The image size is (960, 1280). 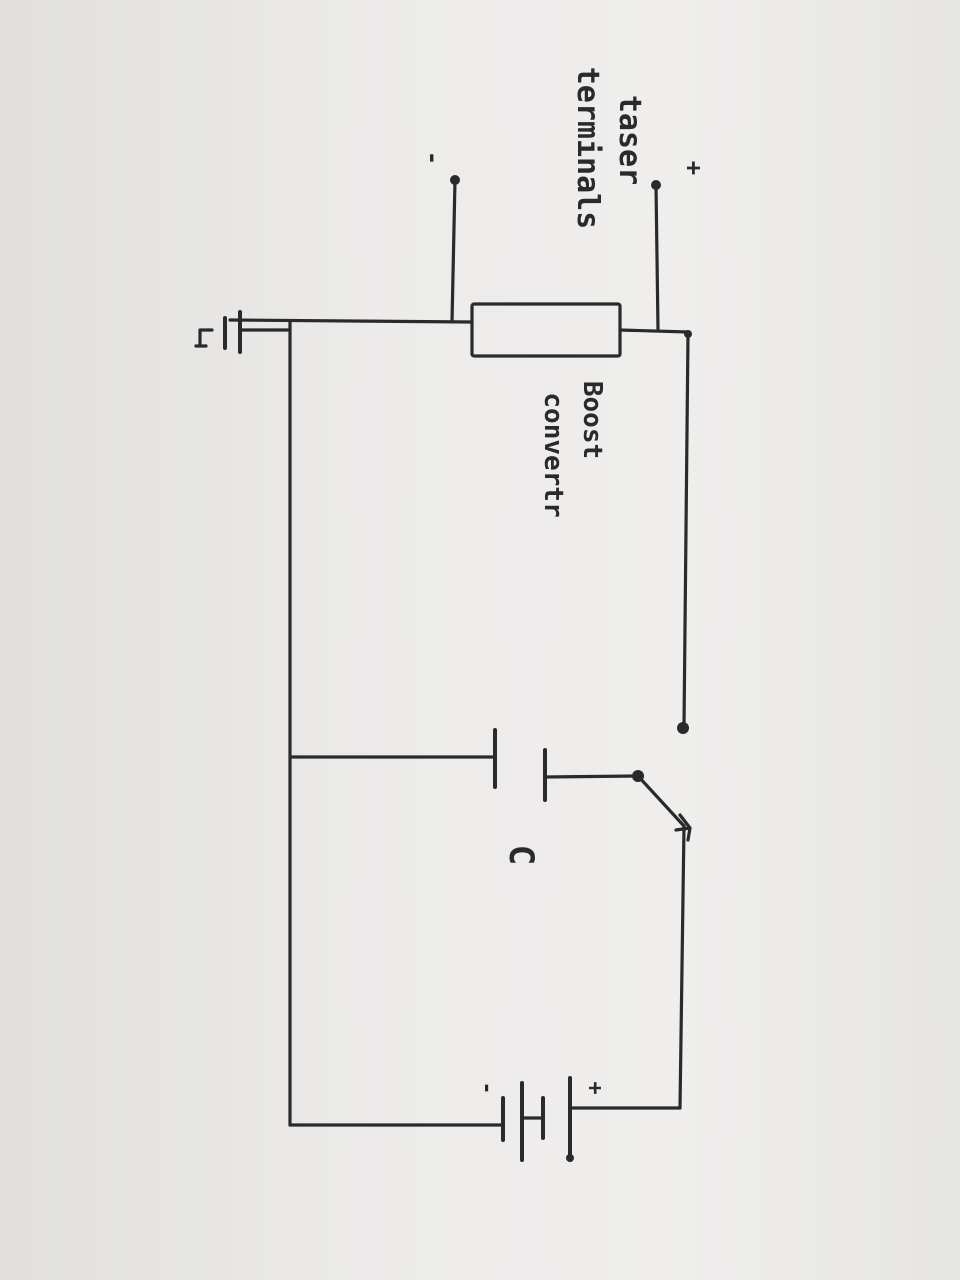 I want to click on switch-arrow-icon, so click(x=683, y=827).